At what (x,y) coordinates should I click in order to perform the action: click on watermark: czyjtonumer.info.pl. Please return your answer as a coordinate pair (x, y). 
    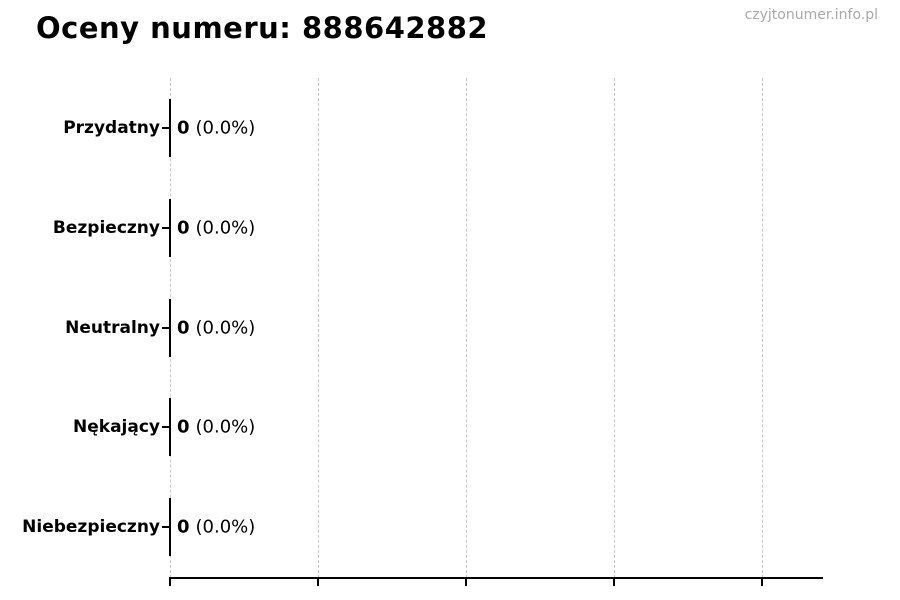
    Looking at the image, I should click on (811, 15).